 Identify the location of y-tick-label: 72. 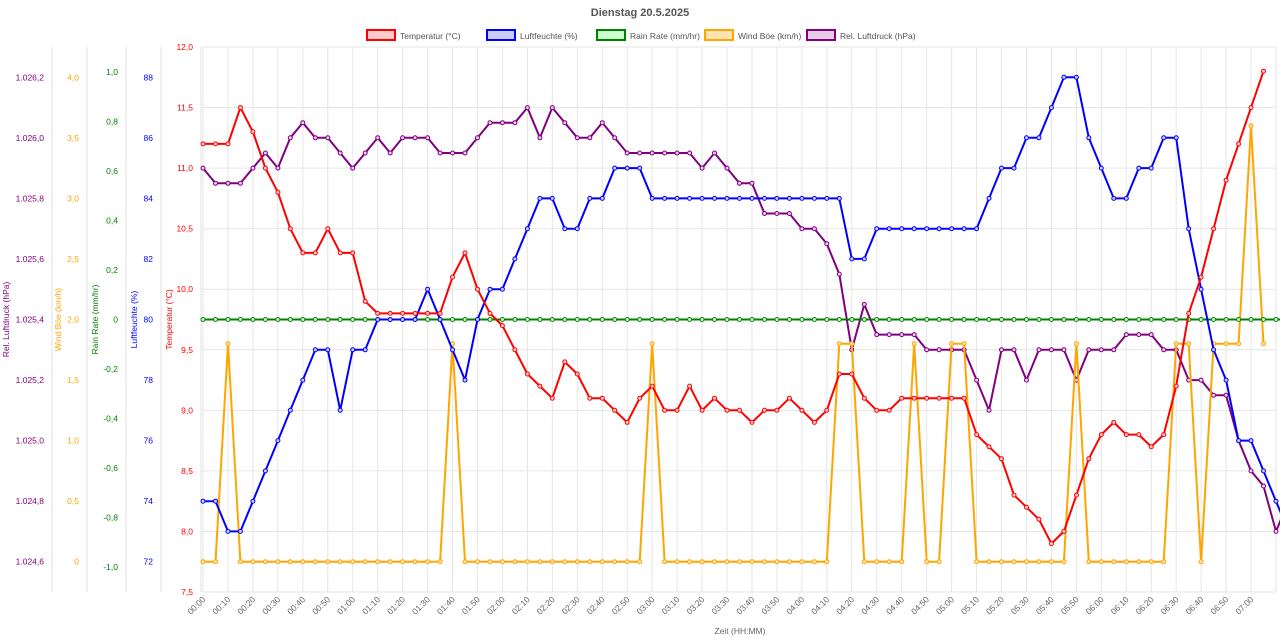
(149, 562).